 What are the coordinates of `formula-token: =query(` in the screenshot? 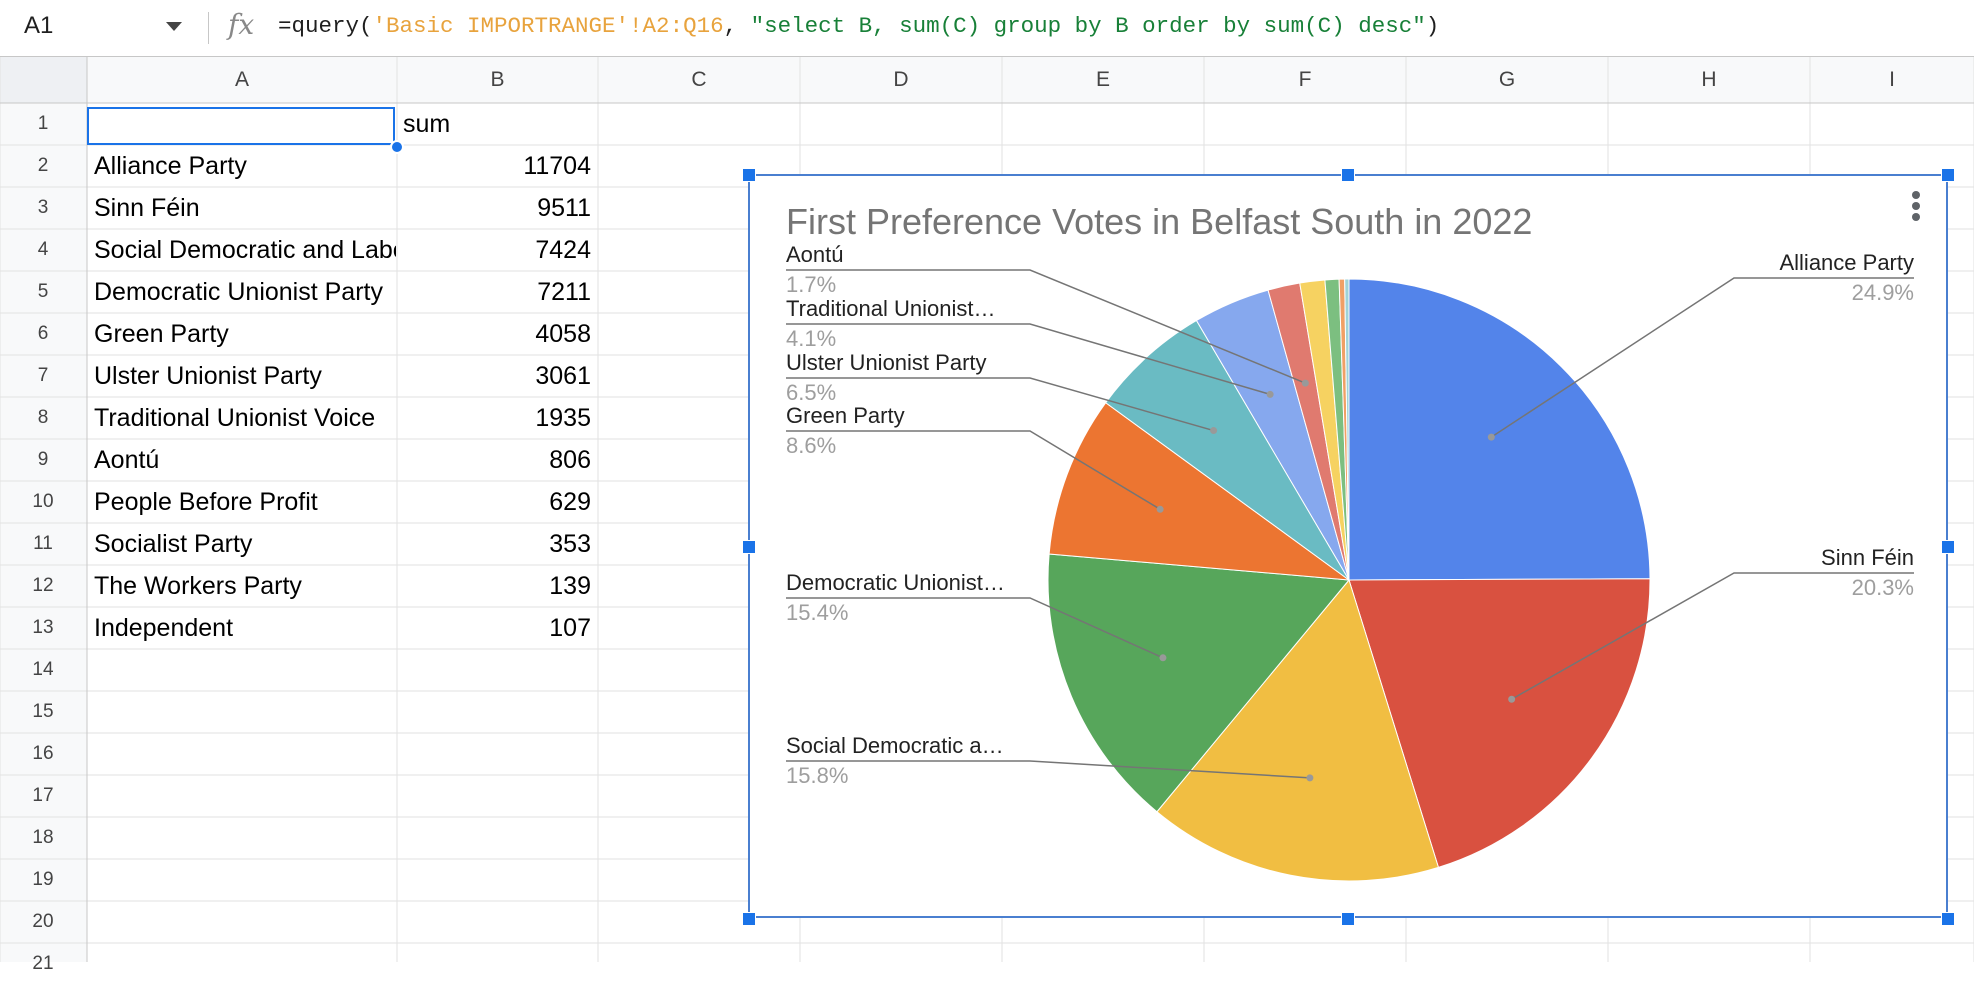 It's located at (325, 26).